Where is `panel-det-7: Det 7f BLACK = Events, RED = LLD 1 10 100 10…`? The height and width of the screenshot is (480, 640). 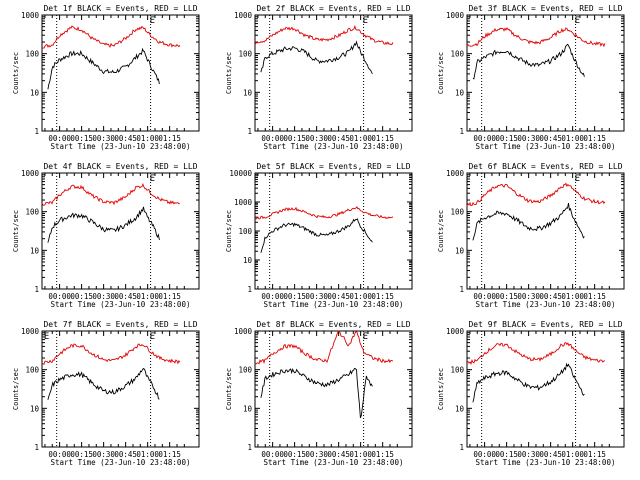 panel-det-7: Det 7f BLACK = Events, RED = LLD 1 10 100 10… is located at coordinates (106, 393).